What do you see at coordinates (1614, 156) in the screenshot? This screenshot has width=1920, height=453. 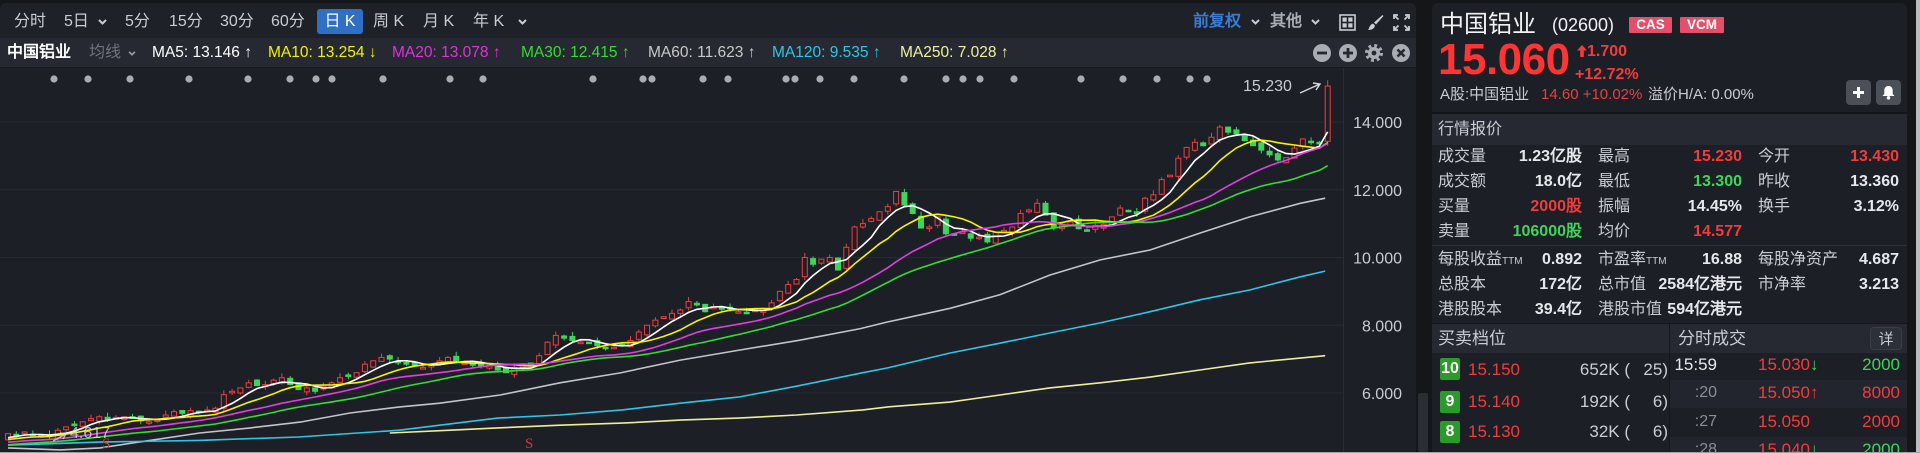 I see `quote-label: 最高` at bounding box center [1614, 156].